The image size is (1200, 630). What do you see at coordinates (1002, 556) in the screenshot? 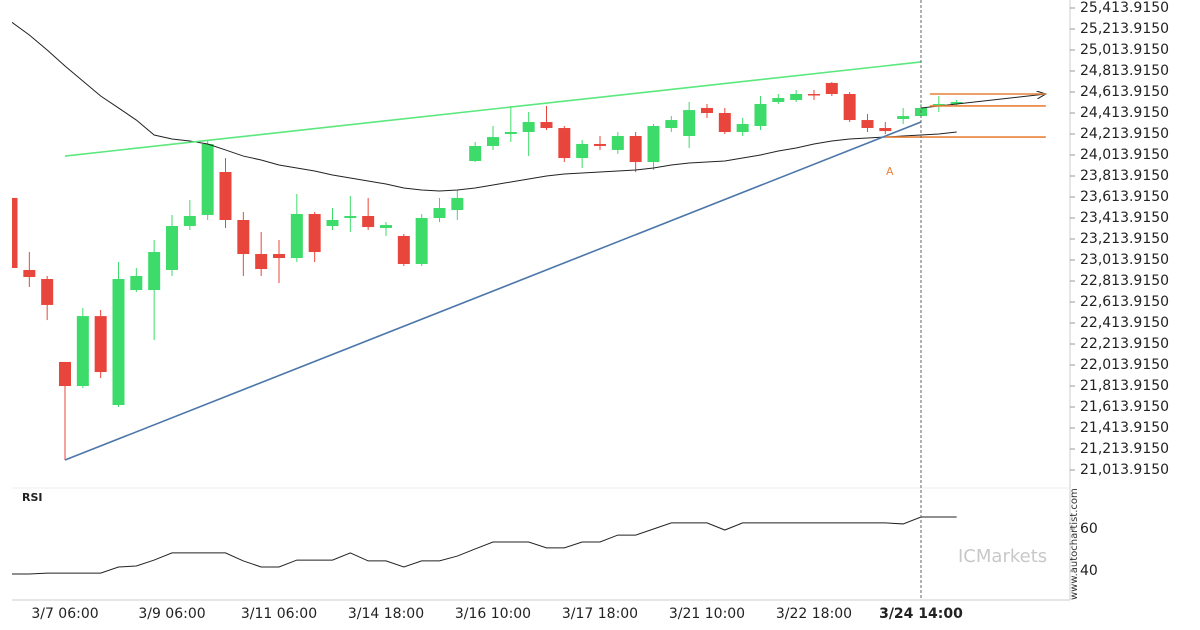
I see `watermark: ICMarkets` at bounding box center [1002, 556].